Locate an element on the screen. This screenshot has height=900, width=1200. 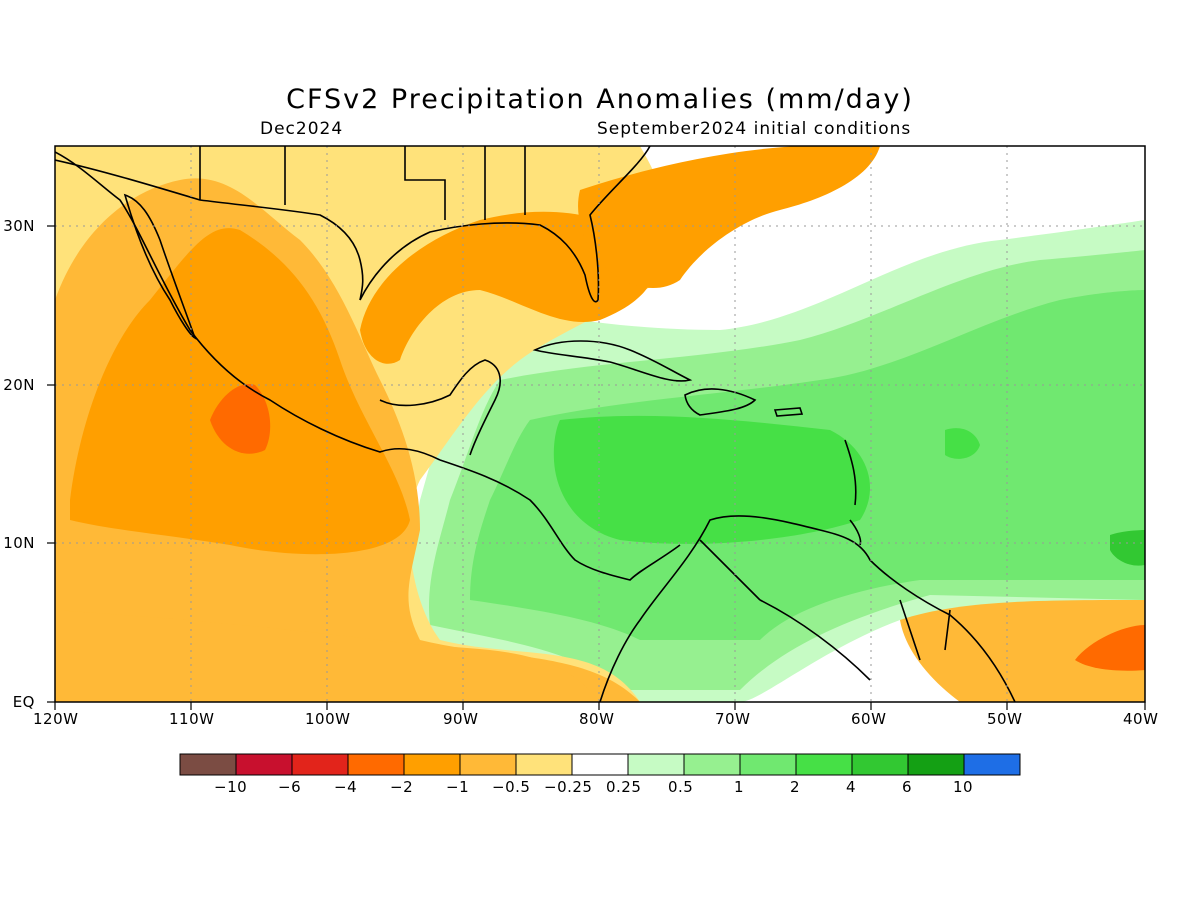
colorbar-label: −10 is located at coordinates (231, 787).